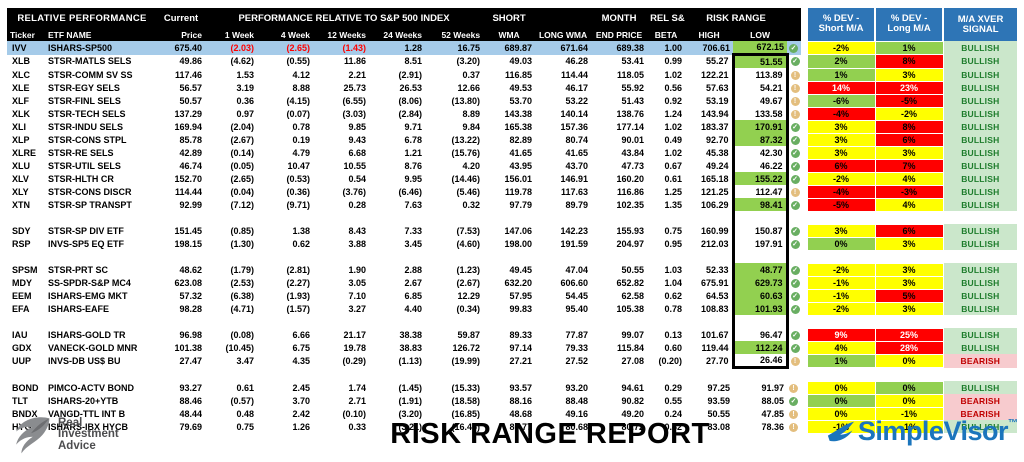 Image resolution: width=1024 pixels, height=462 pixels. I want to click on cell-4week: 1.38, so click(285, 230).